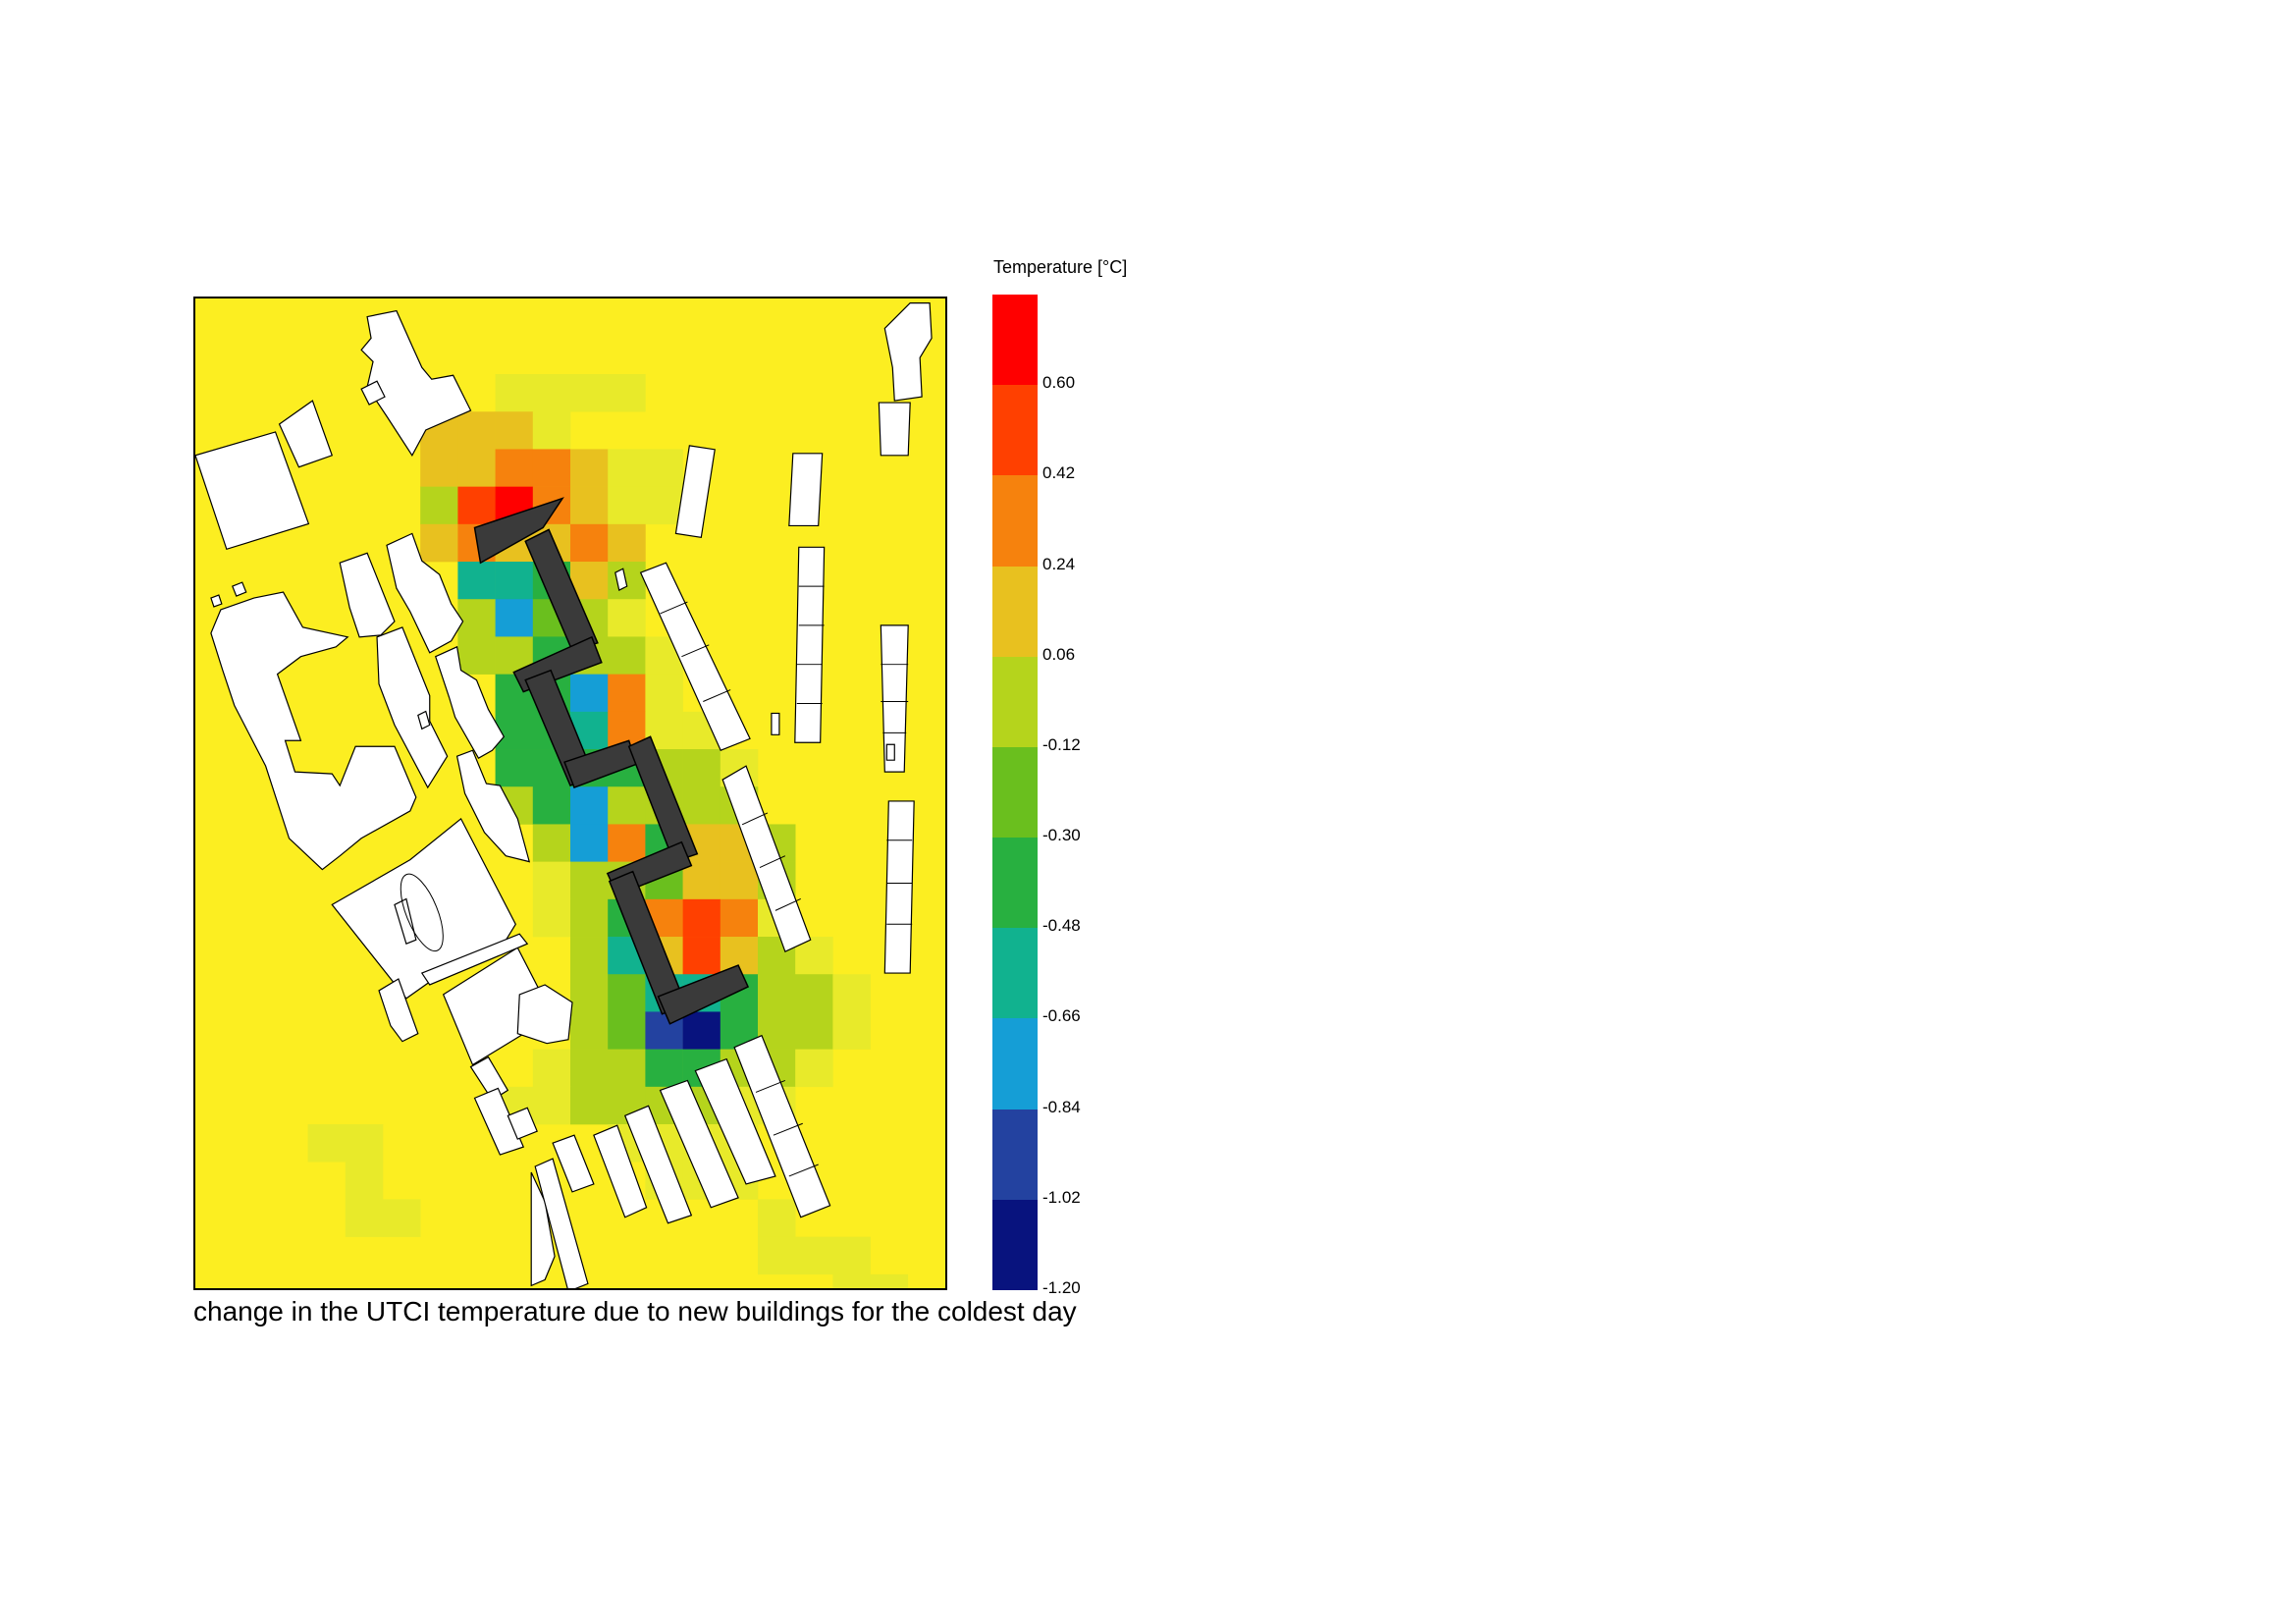 This screenshot has height=1624, width=2296. What do you see at coordinates (1061, 267) in the screenshot?
I see `legend-title: Temperature [°C]` at bounding box center [1061, 267].